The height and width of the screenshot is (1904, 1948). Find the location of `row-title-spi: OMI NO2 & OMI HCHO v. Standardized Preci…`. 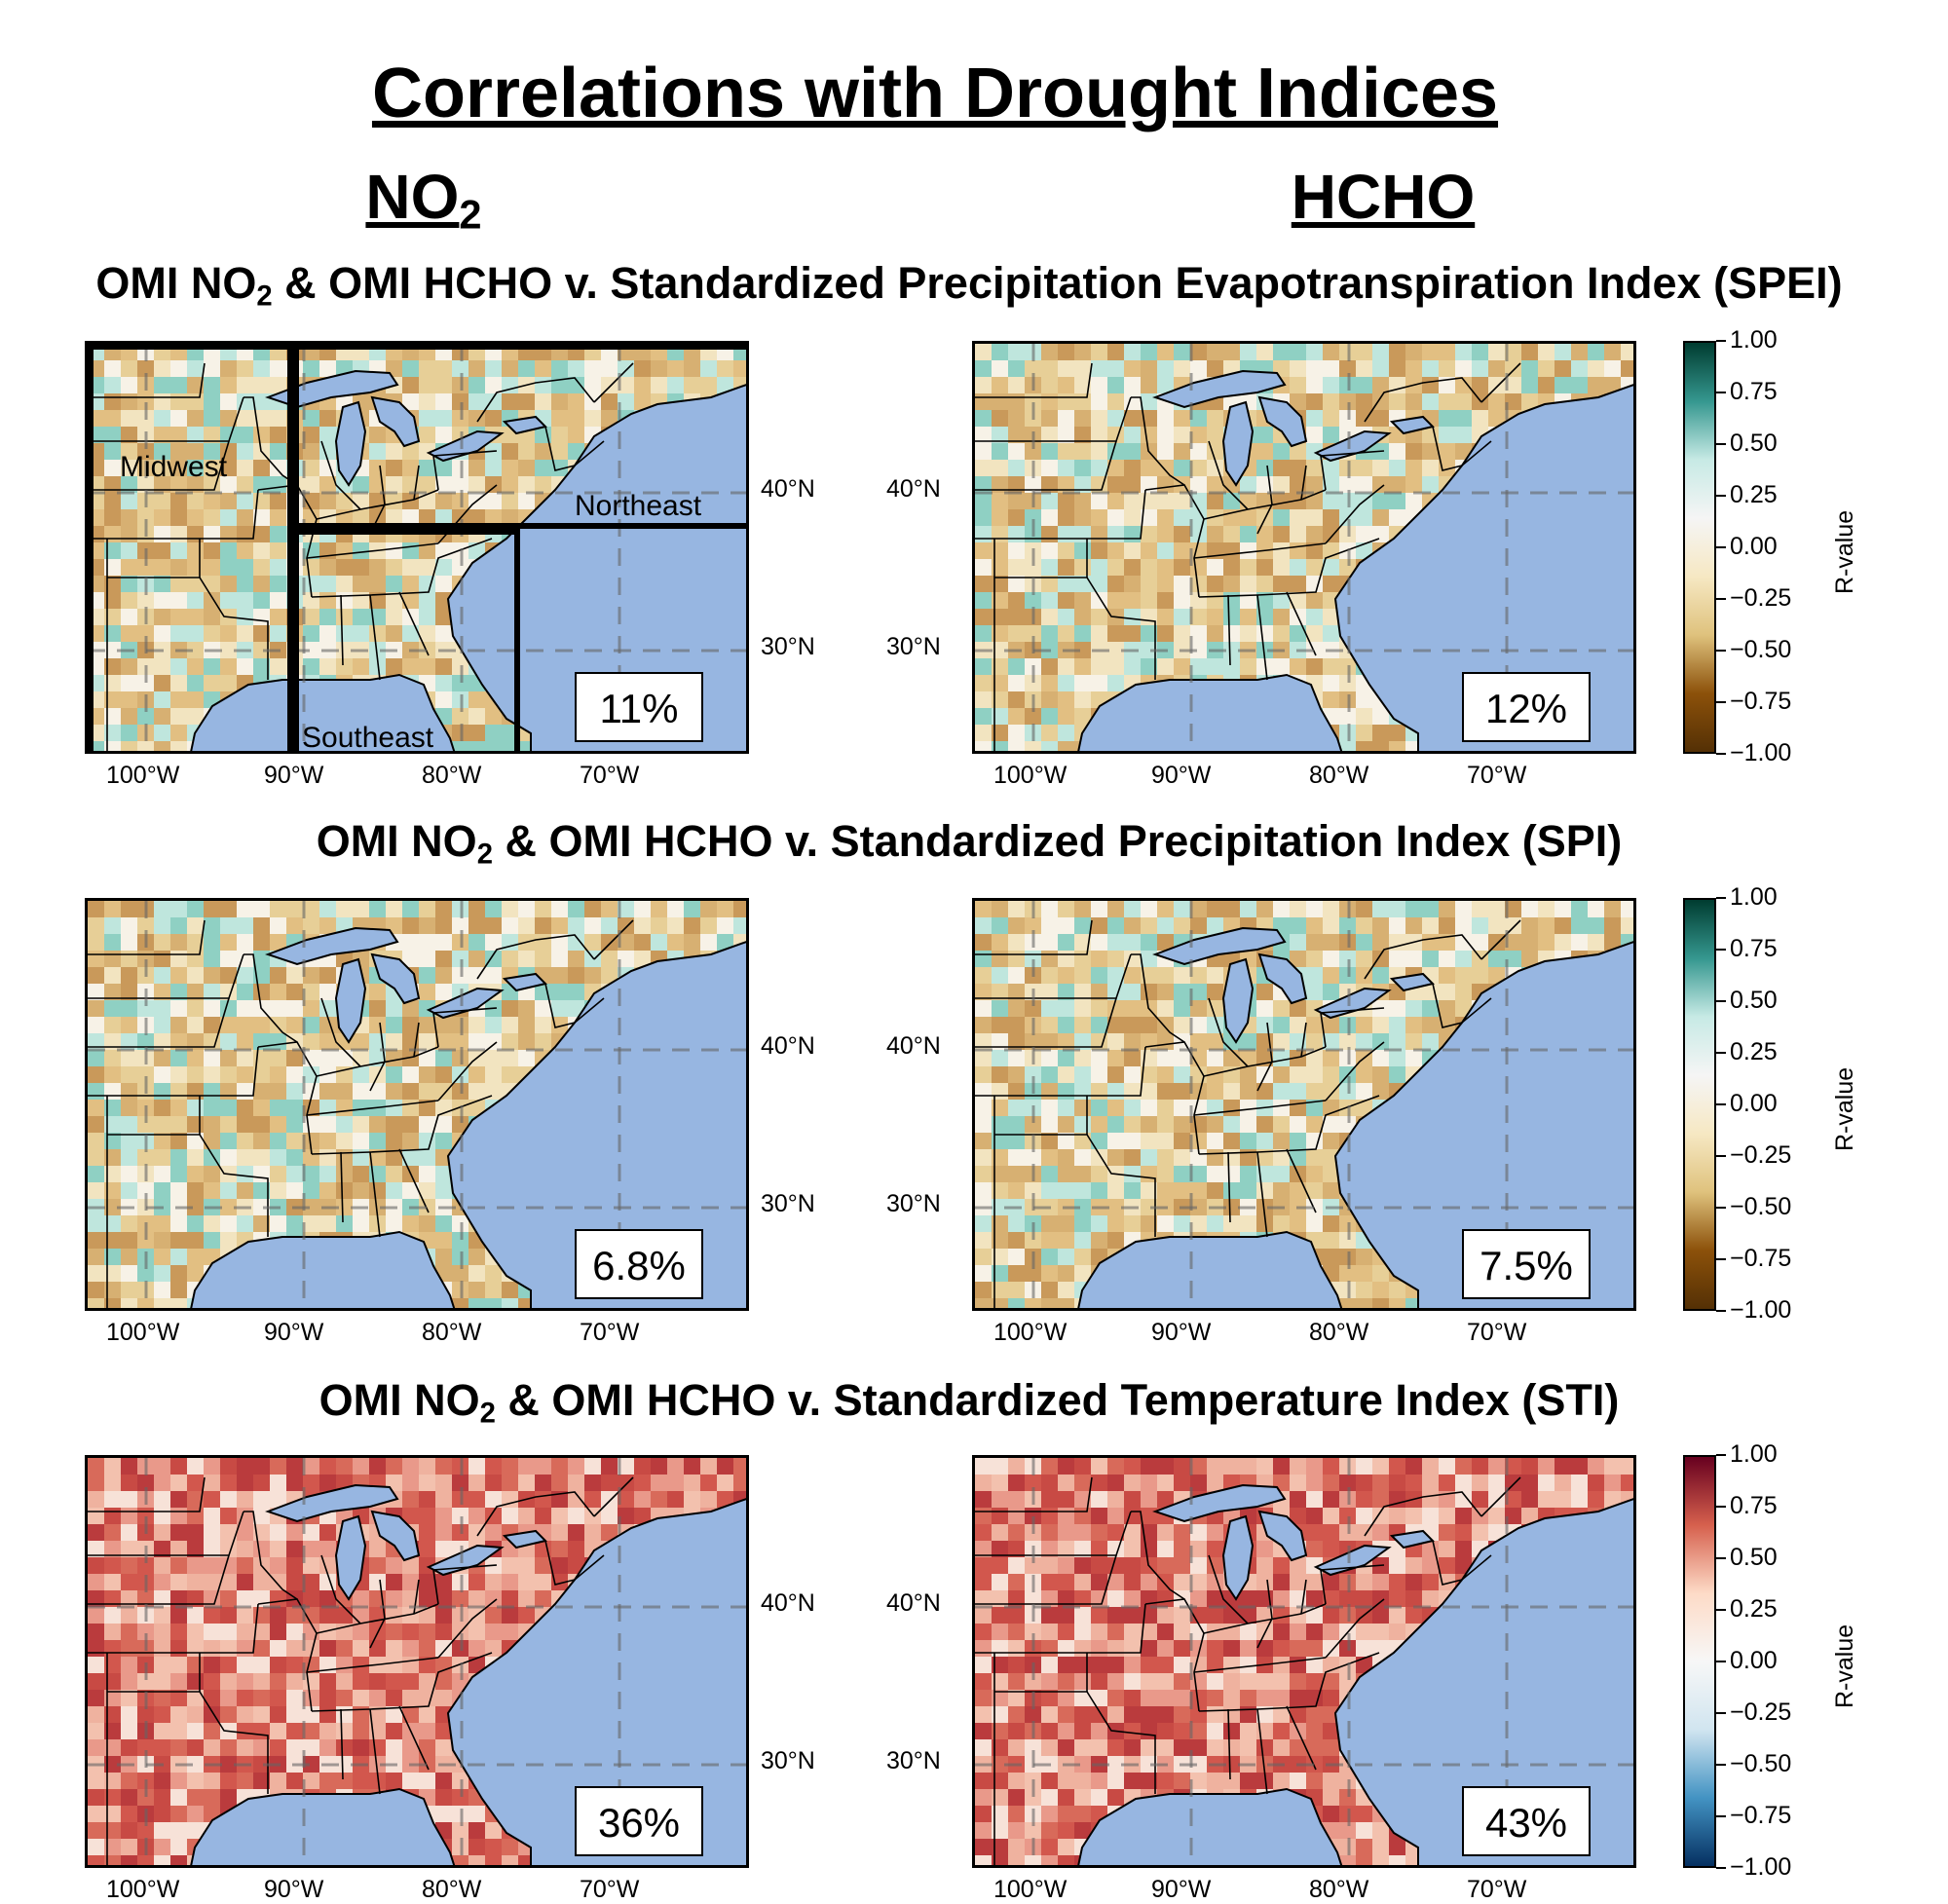

row-title-spi: OMI NO2 & OMI HCHO v. Standardized Preci… is located at coordinates (969, 841).